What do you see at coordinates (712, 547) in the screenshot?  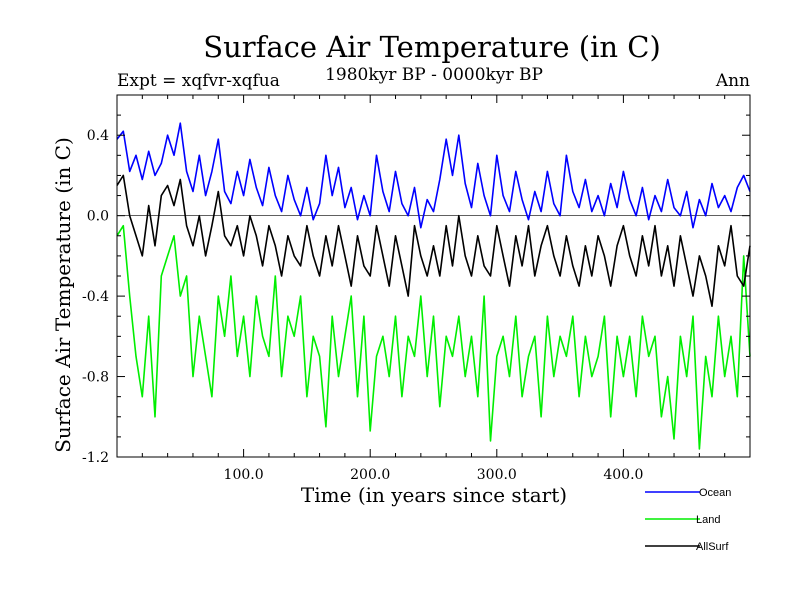 I see `legend-allsurf-label: AllSurf` at bounding box center [712, 547].